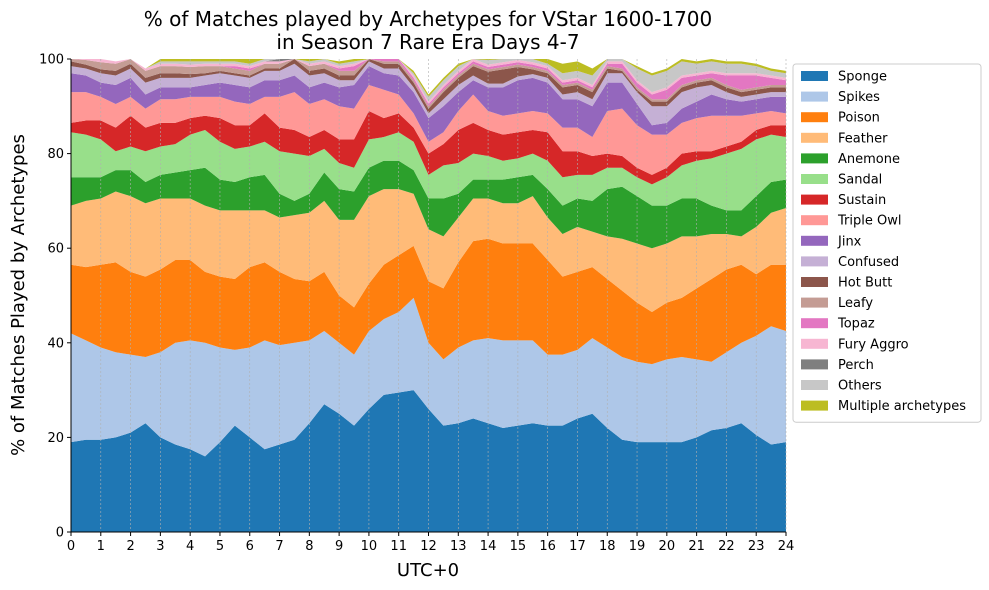  I want to click on area-confused, so click(428, 93).